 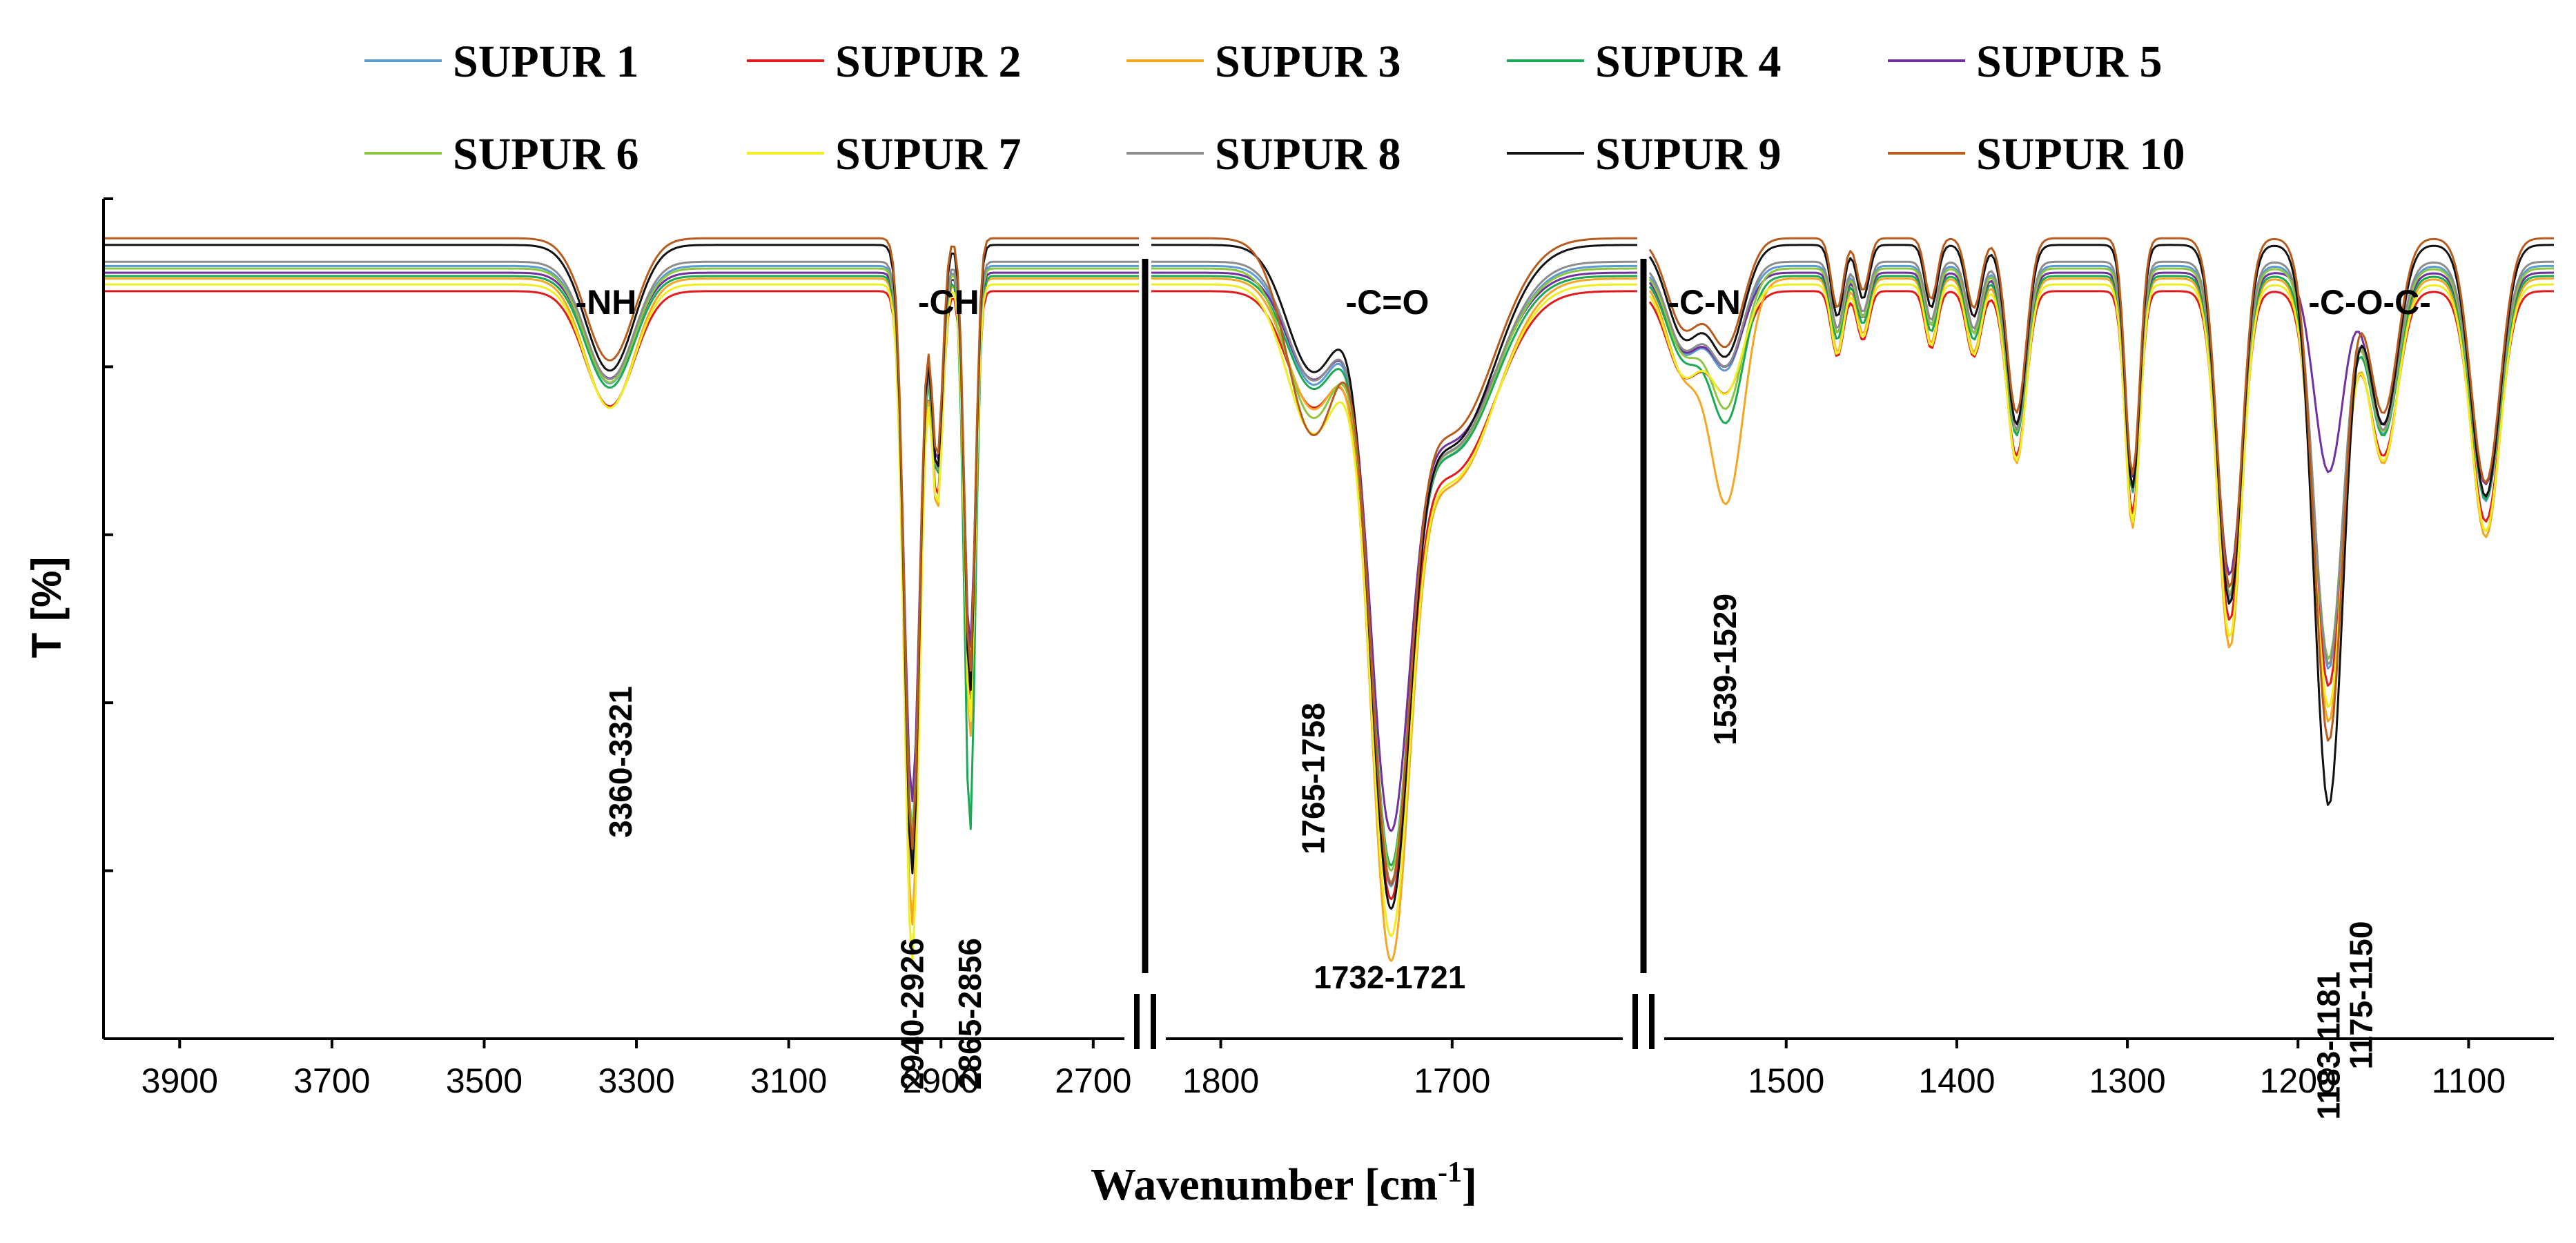 I want to click on x-tick-label-p3-0: 1500, so click(x=1786, y=1080).